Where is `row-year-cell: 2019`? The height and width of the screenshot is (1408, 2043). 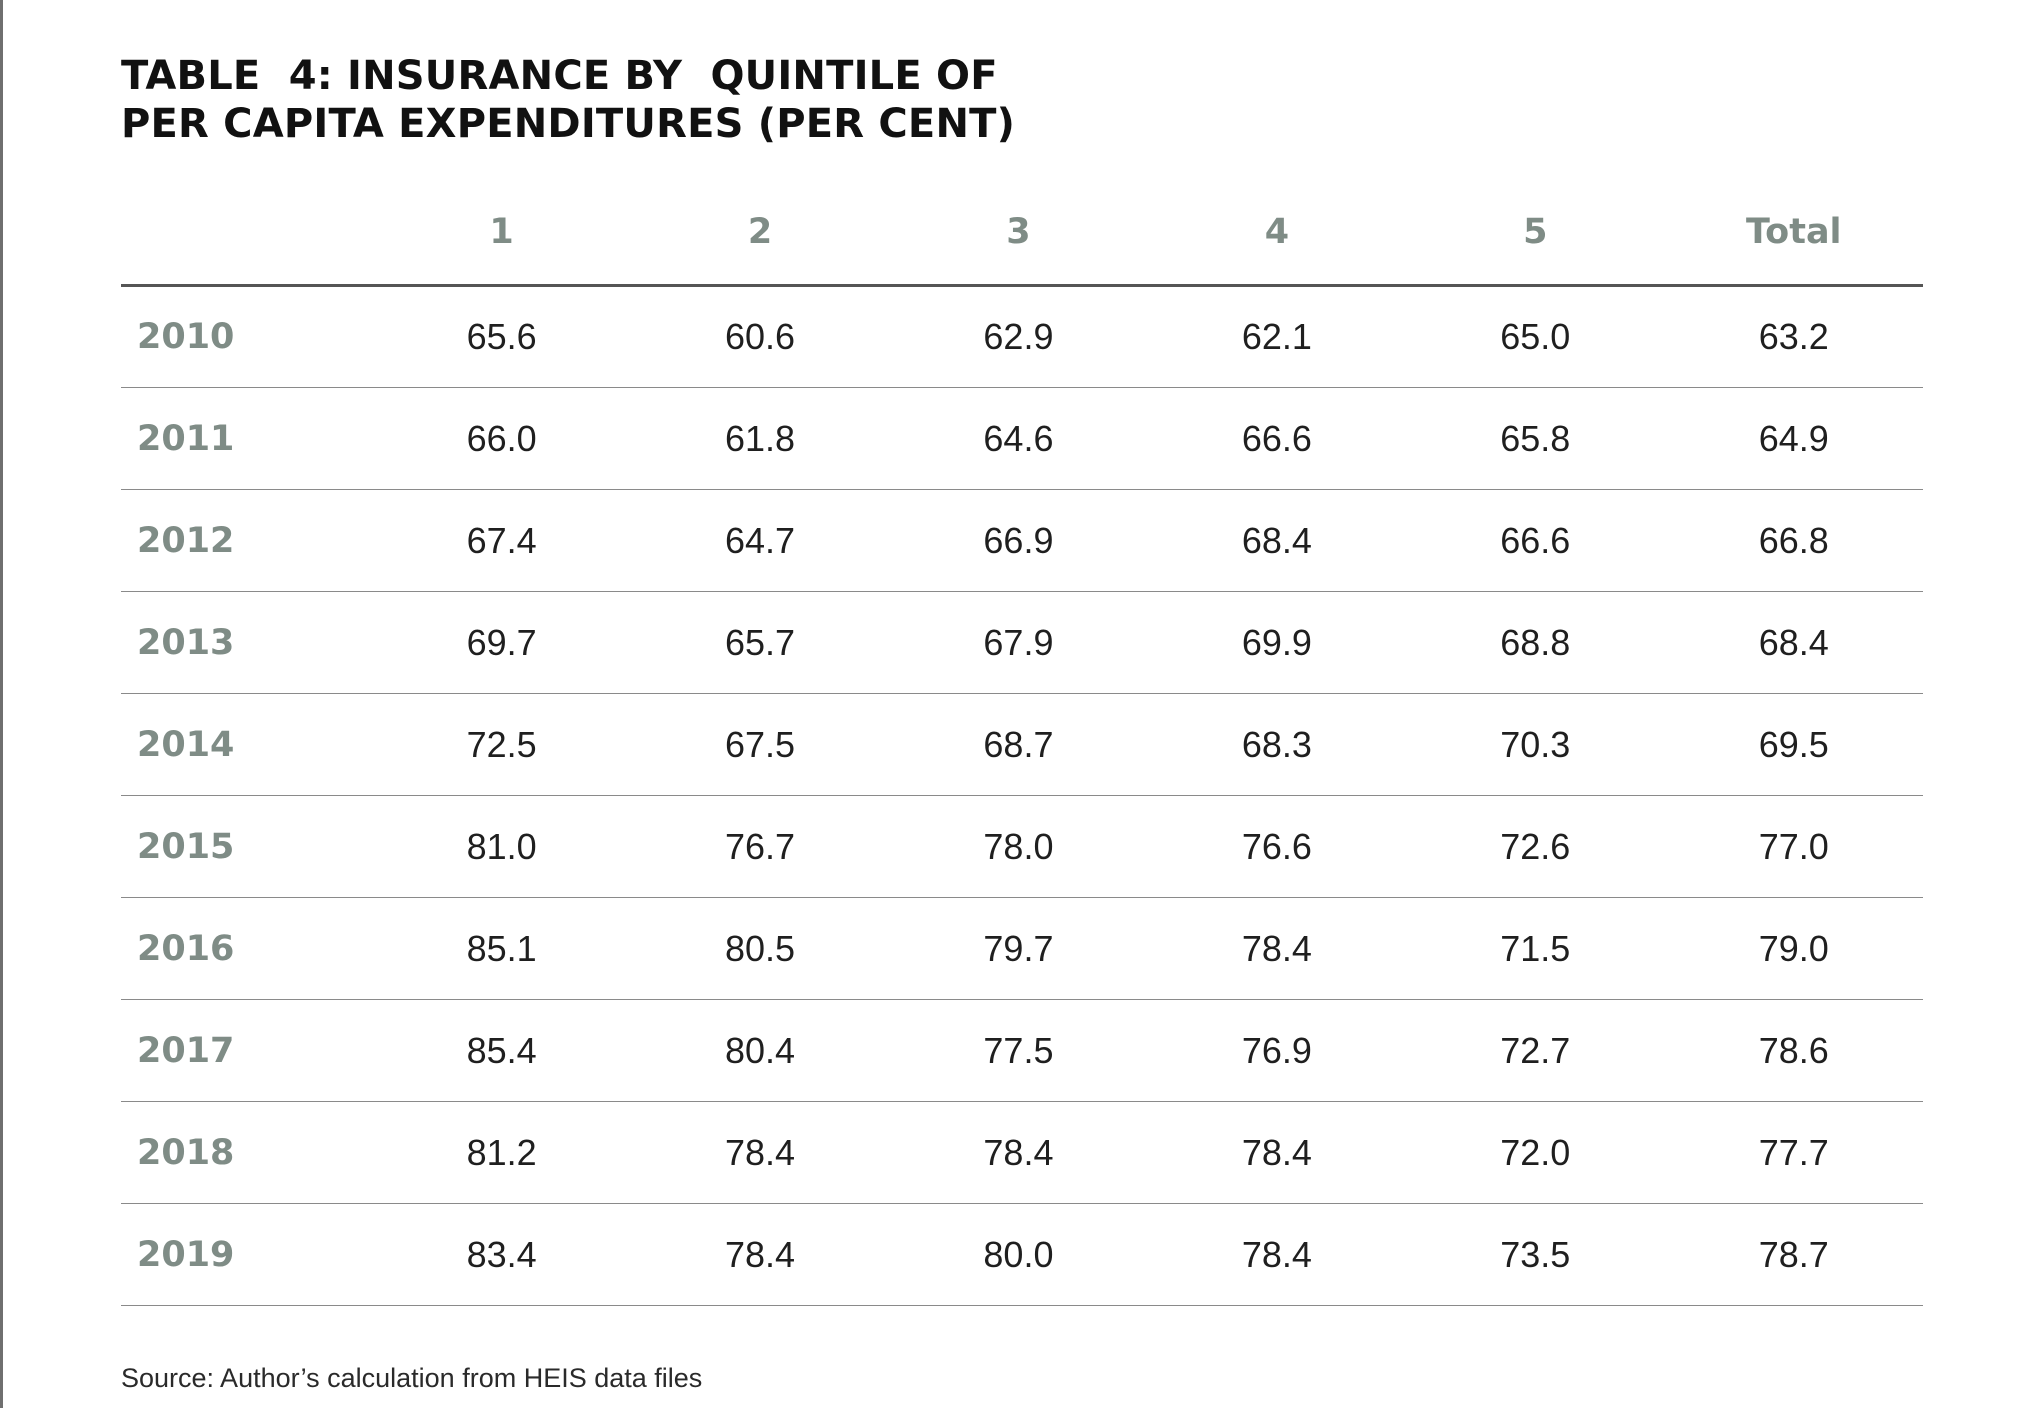
row-year-cell: 2019 is located at coordinates (247, 1254).